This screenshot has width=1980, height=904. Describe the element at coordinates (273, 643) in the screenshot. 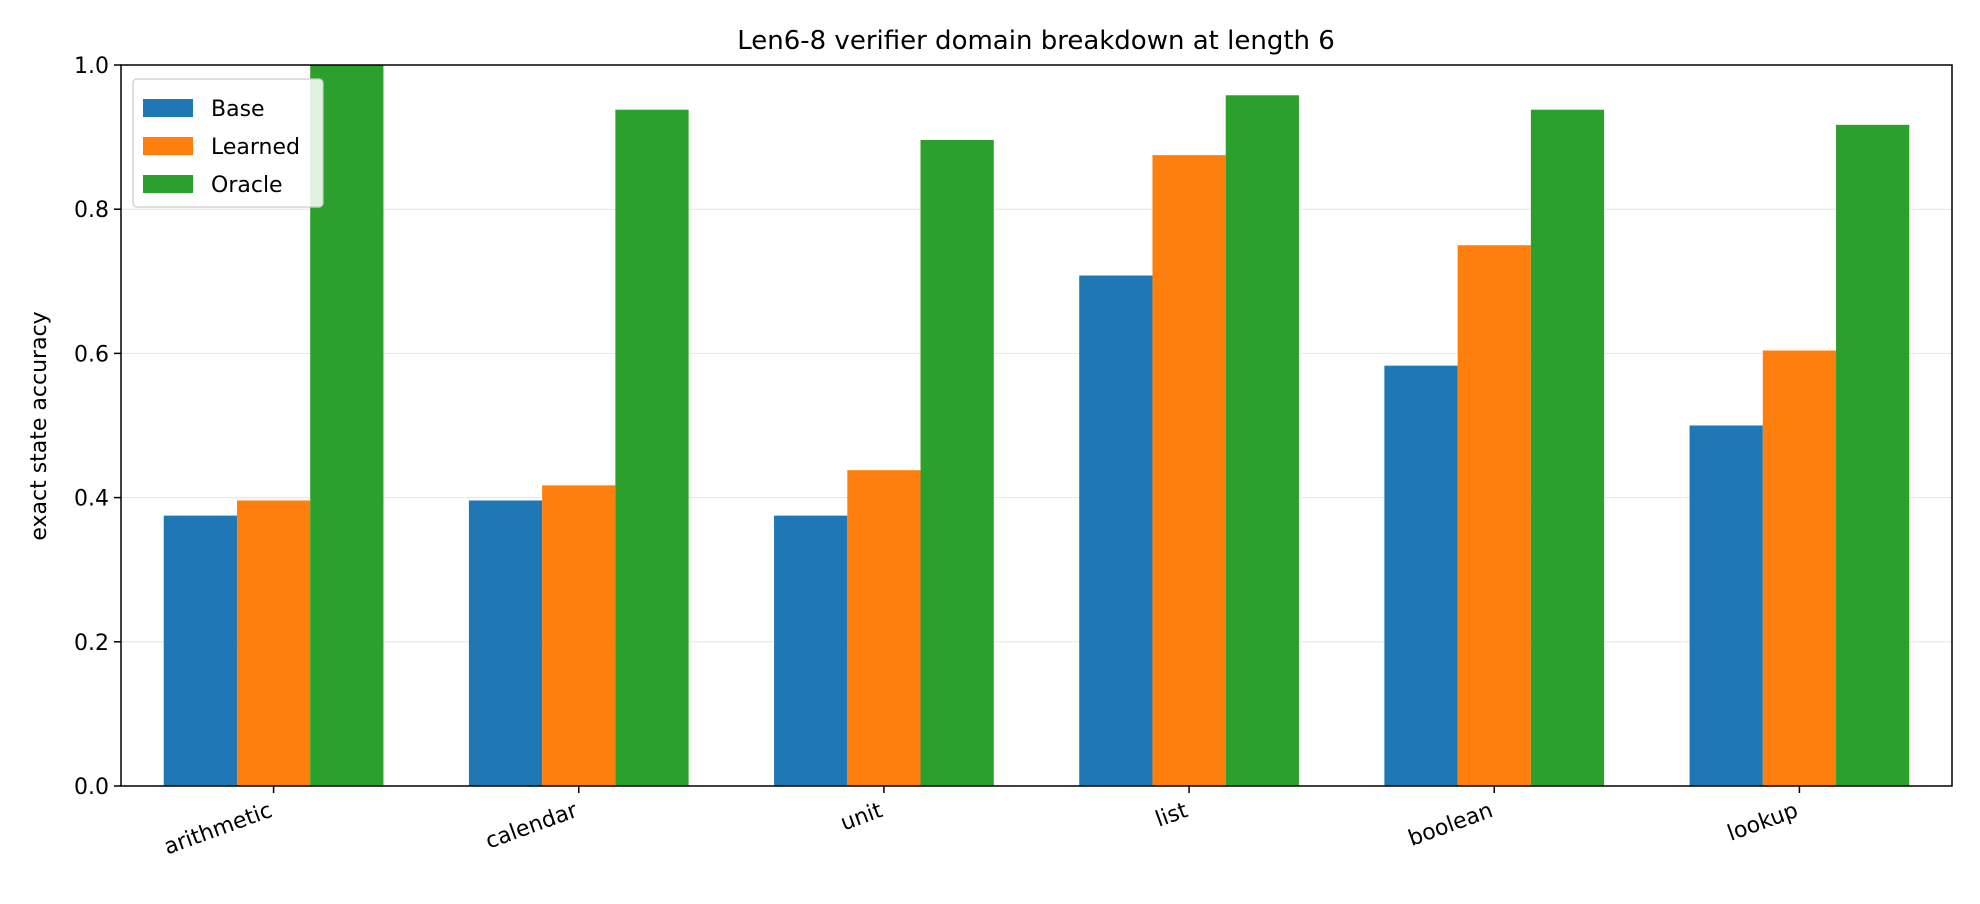

I see `bar-learned-arithmetic` at that location.